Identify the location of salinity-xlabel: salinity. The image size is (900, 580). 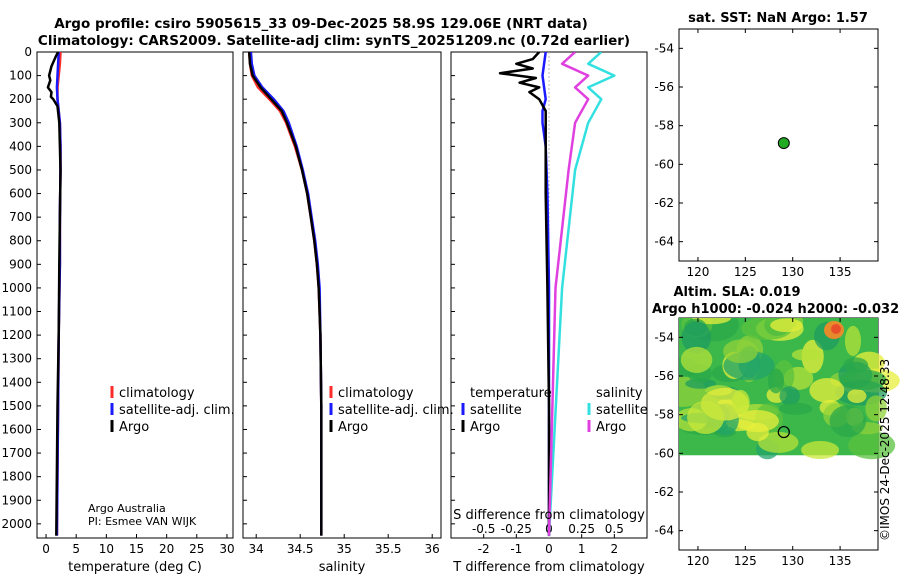
(342, 567).